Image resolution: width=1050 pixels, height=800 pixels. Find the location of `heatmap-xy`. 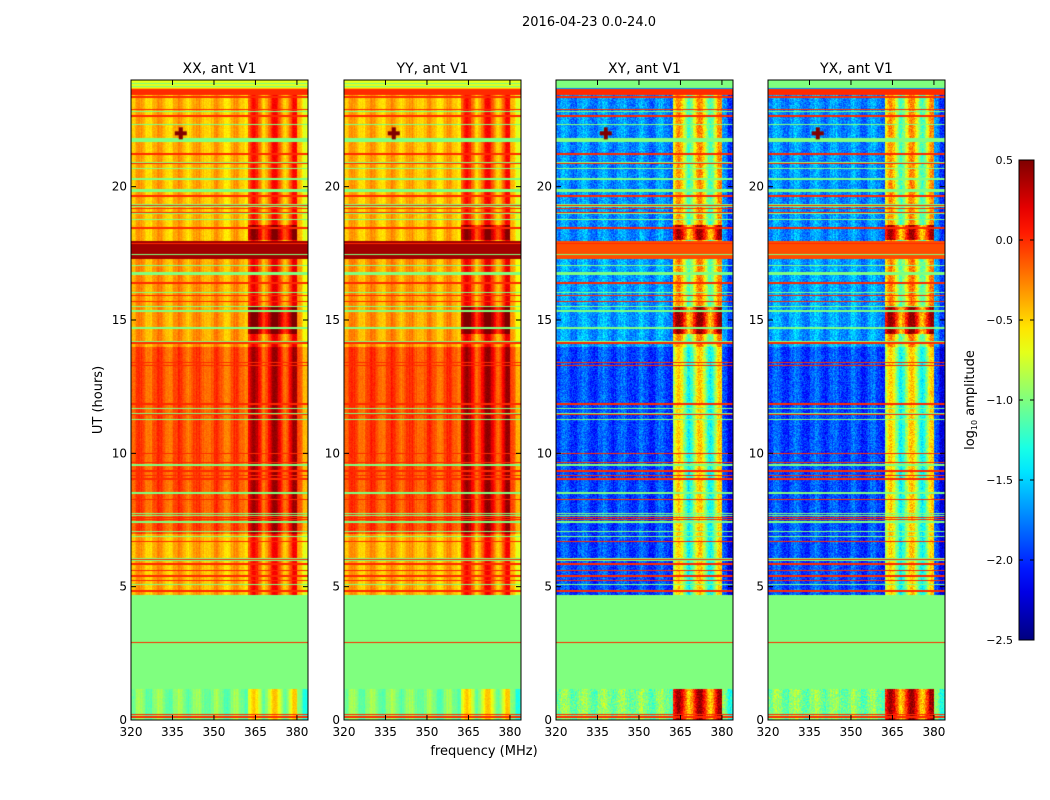

heatmap-xy is located at coordinates (644, 400).